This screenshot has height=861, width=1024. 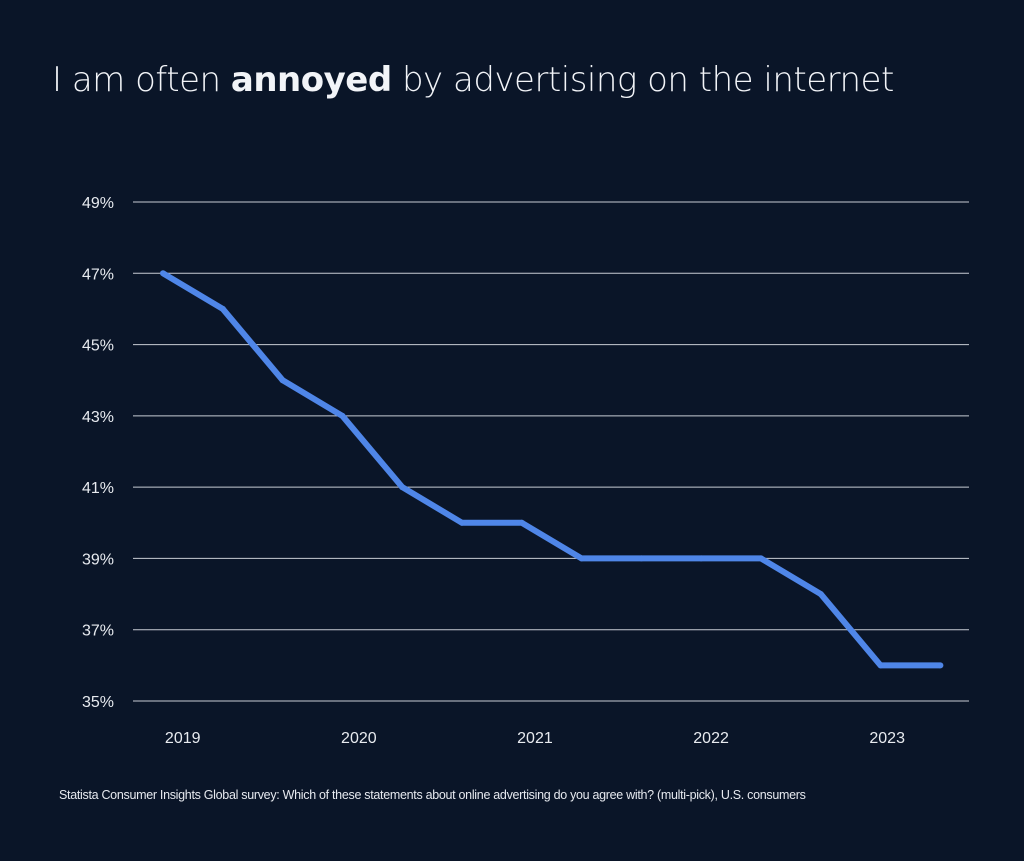 What do you see at coordinates (98, 559) in the screenshot?
I see `y-tick-label: 39%` at bounding box center [98, 559].